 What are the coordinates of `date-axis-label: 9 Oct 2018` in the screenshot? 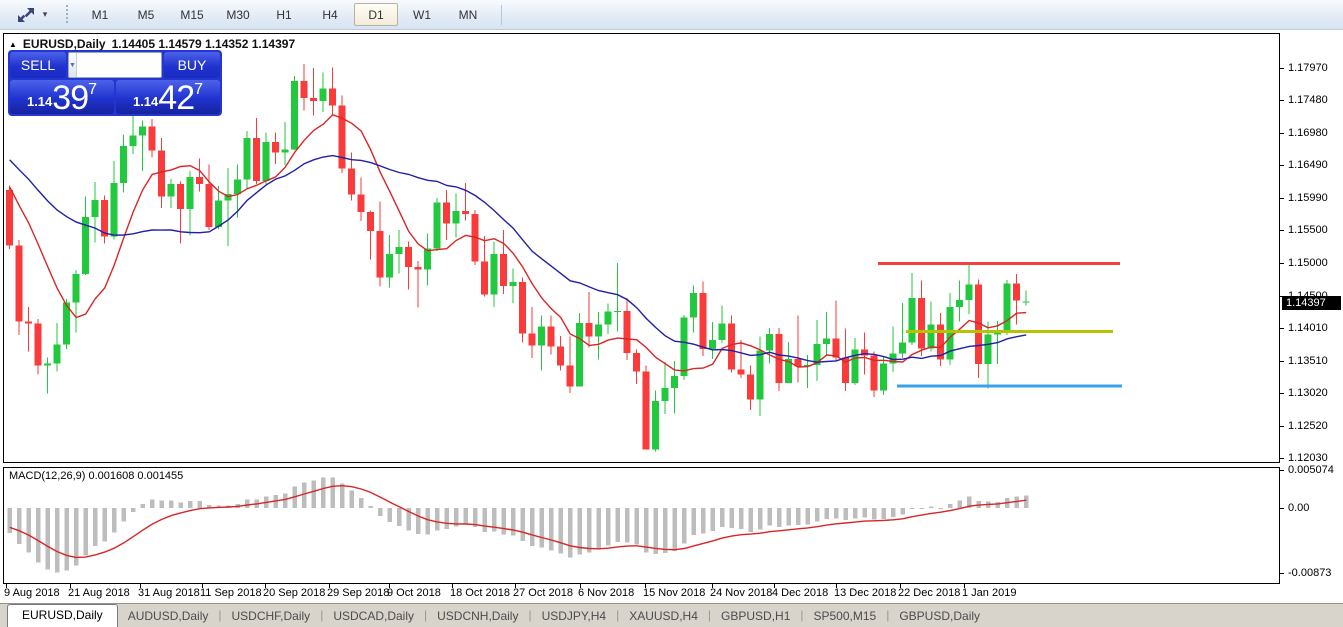 It's located at (414, 593).